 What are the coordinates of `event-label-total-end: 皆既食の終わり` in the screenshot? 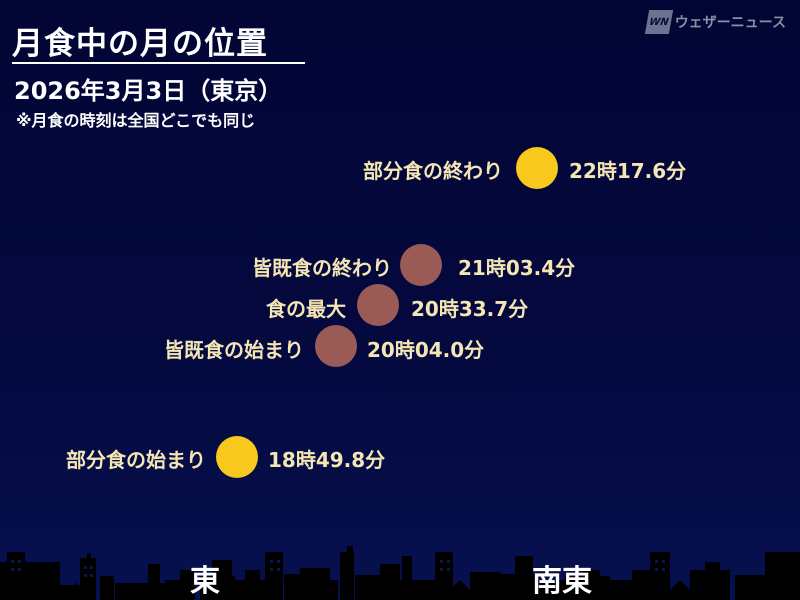 It's located at (322, 268).